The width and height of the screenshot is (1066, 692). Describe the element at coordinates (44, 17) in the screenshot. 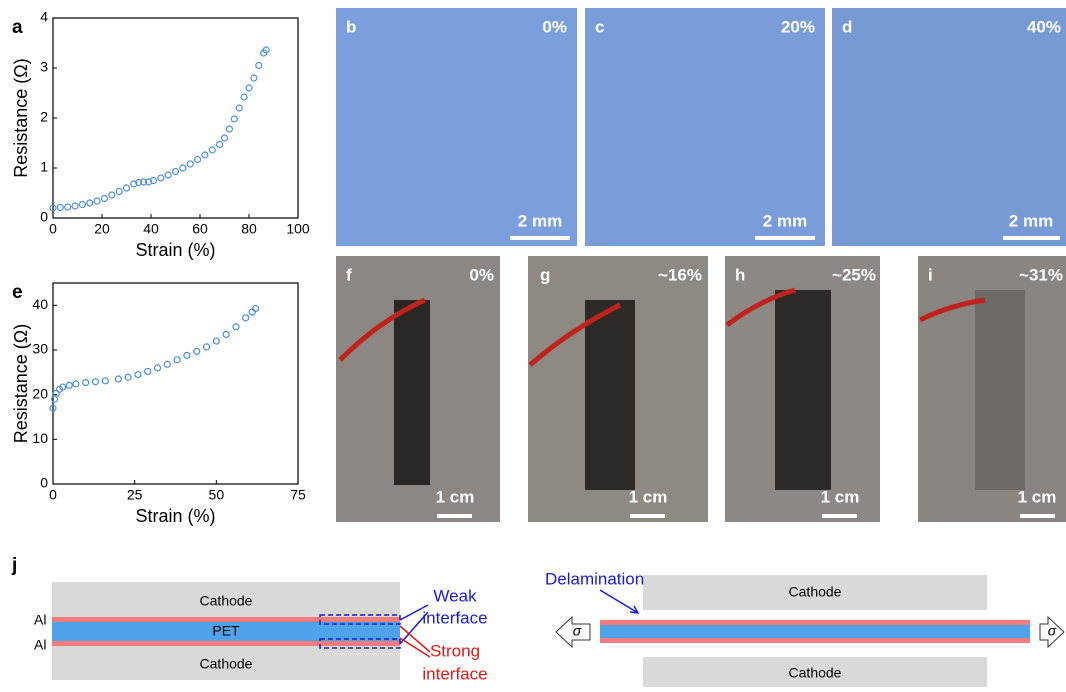

I see `y-tick-label: 4` at that location.